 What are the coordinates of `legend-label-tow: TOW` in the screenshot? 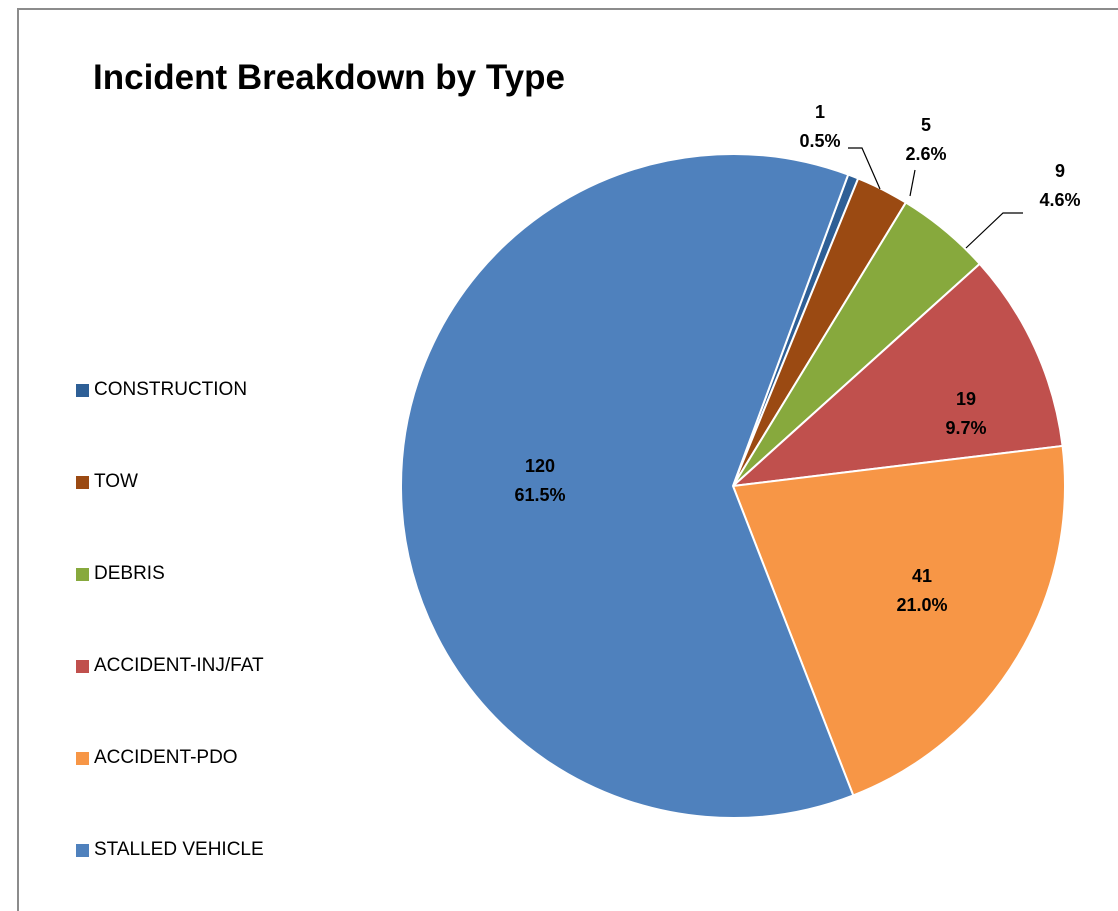 It's located at (116, 481).